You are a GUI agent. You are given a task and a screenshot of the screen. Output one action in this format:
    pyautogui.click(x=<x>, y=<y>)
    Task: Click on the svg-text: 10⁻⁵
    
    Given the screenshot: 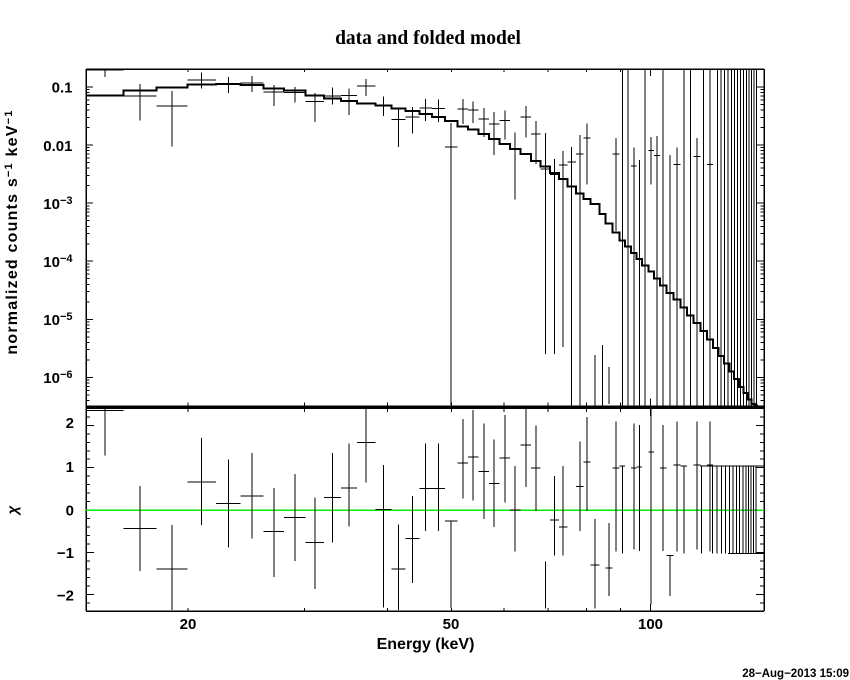 What is the action you would take?
    pyautogui.click(x=57, y=320)
    